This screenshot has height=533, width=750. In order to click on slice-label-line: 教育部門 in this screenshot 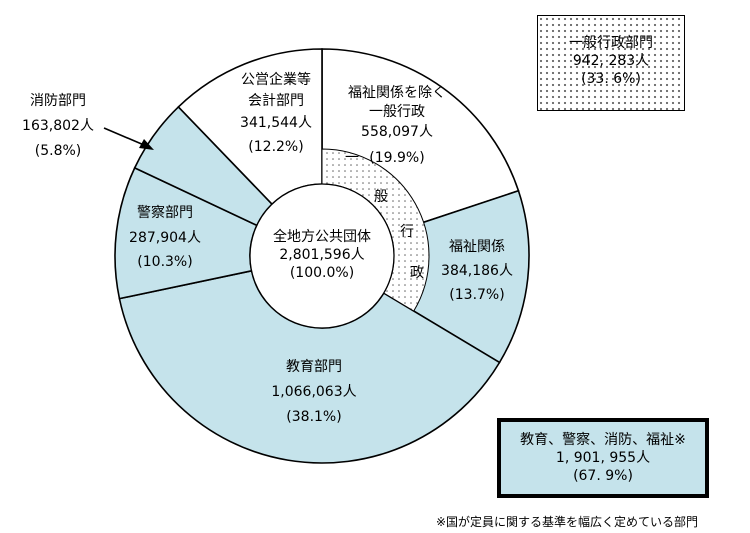, I will do `click(314, 367)`.